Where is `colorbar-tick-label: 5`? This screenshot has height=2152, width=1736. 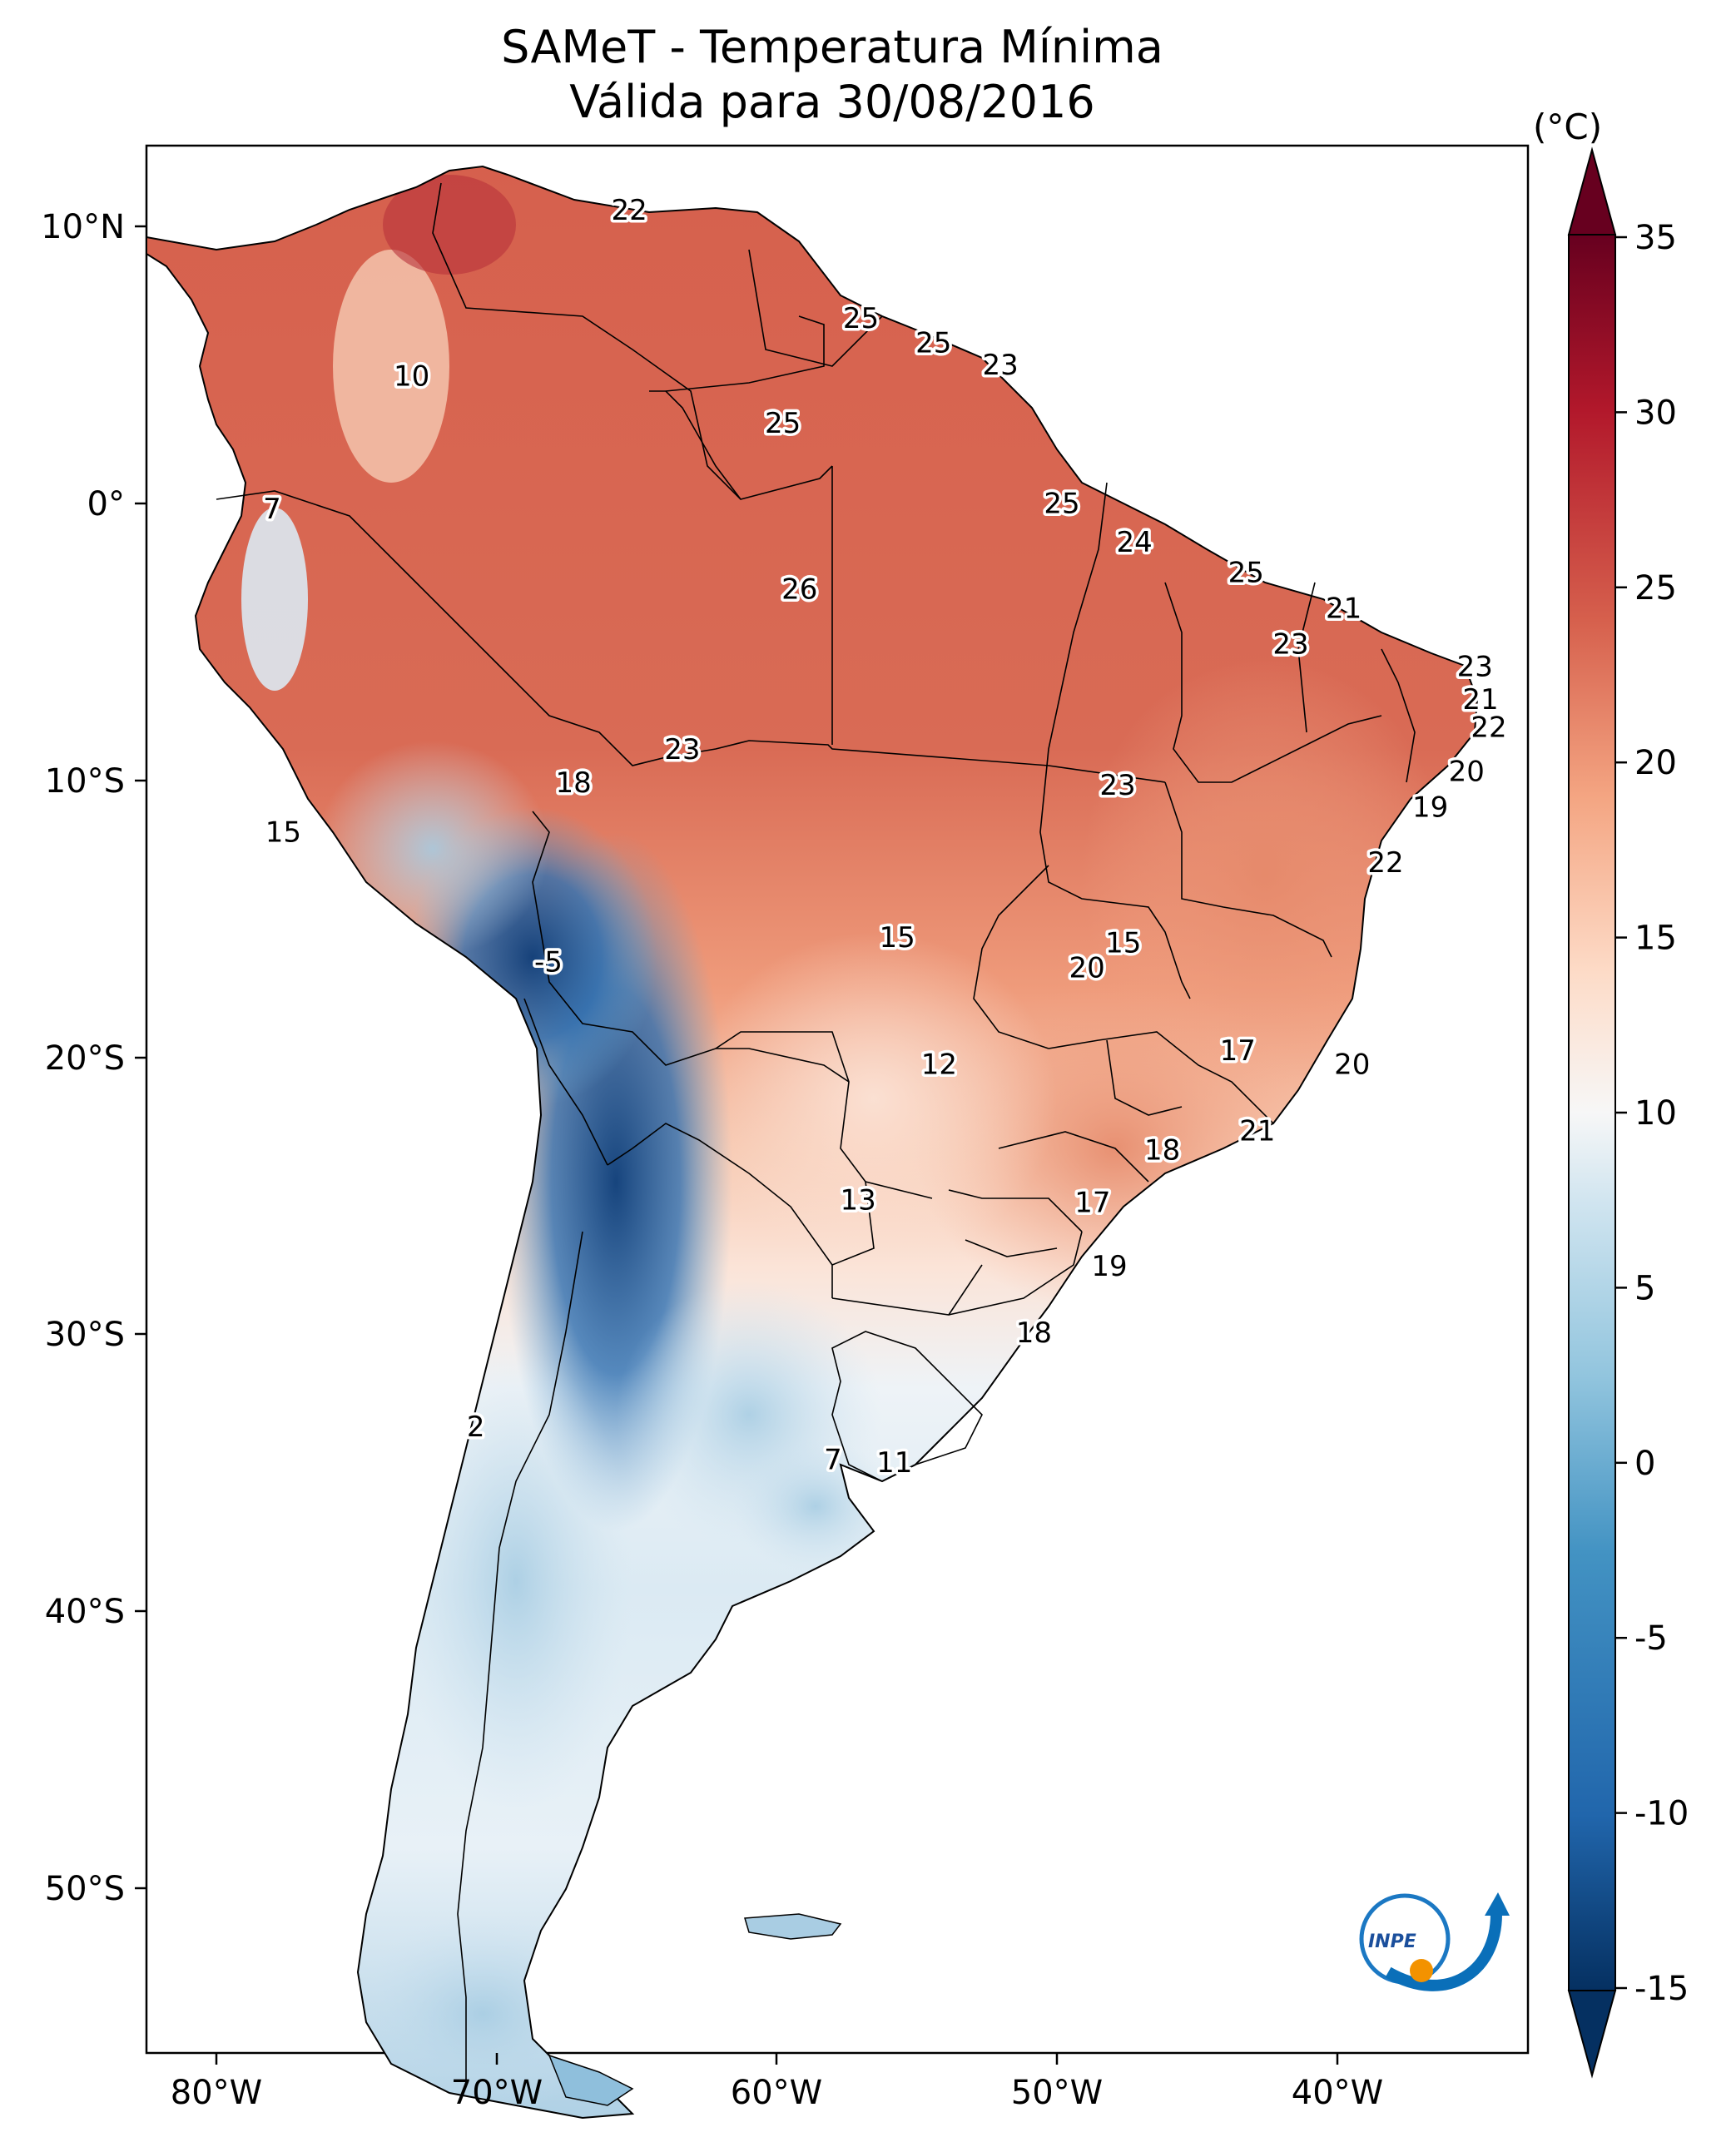
colorbar-tick-label: 5 is located at coordinates (1644, 1288).